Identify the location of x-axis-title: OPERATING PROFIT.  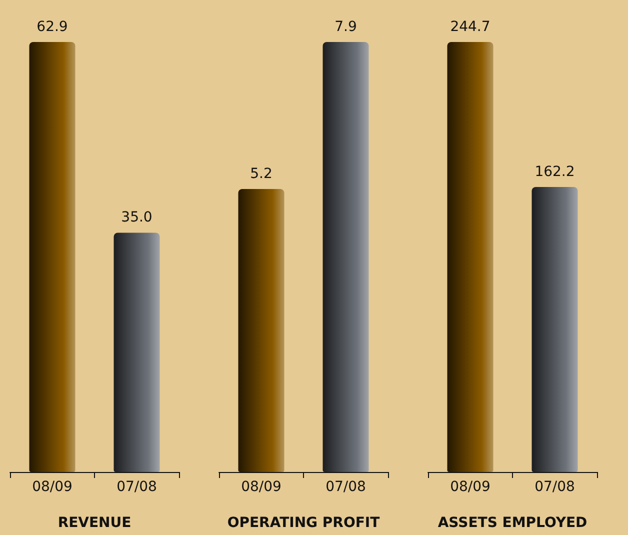
(303, 523).